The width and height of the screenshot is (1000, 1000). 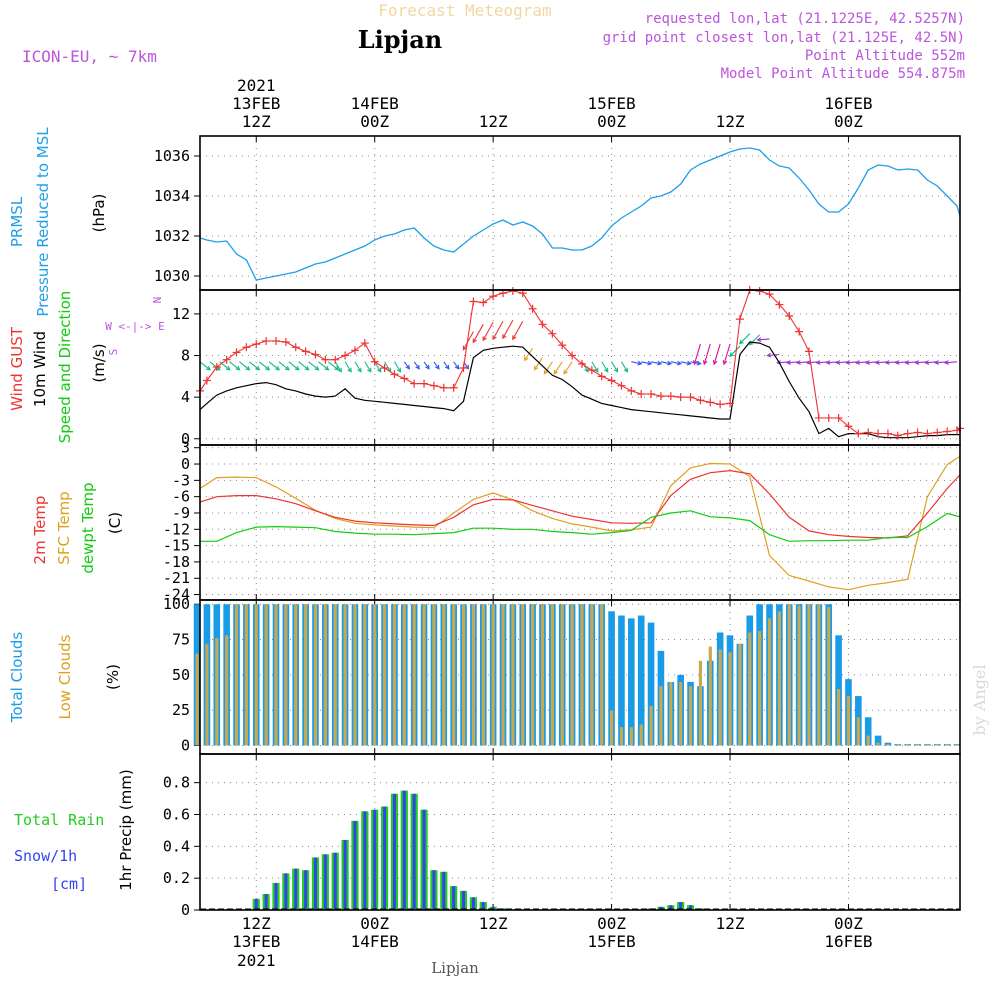 I want to click on y-tick-label: 3, so click(x=185, y=448).